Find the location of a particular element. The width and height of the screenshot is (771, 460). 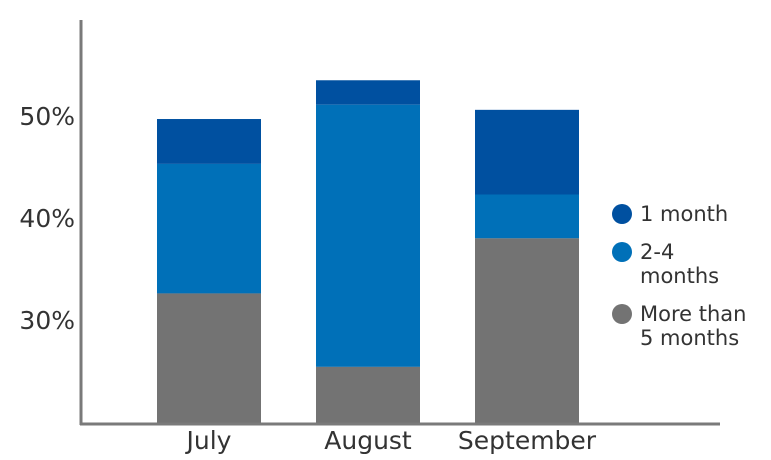

legend-label: 1 month is located at coordinates (684, 214).